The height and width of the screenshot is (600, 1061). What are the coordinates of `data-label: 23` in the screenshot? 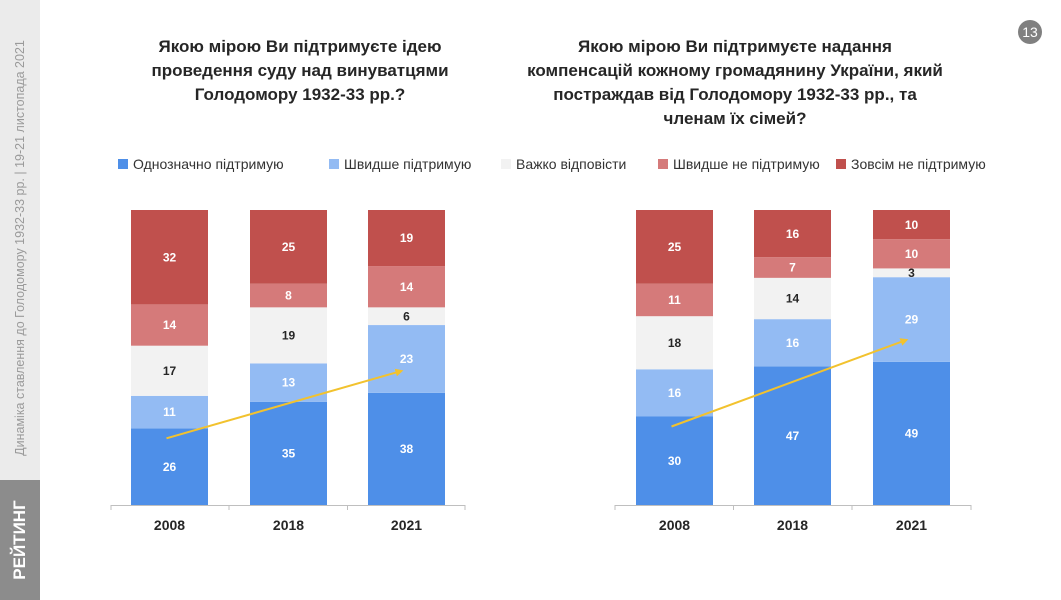 It's located at (407, 359).